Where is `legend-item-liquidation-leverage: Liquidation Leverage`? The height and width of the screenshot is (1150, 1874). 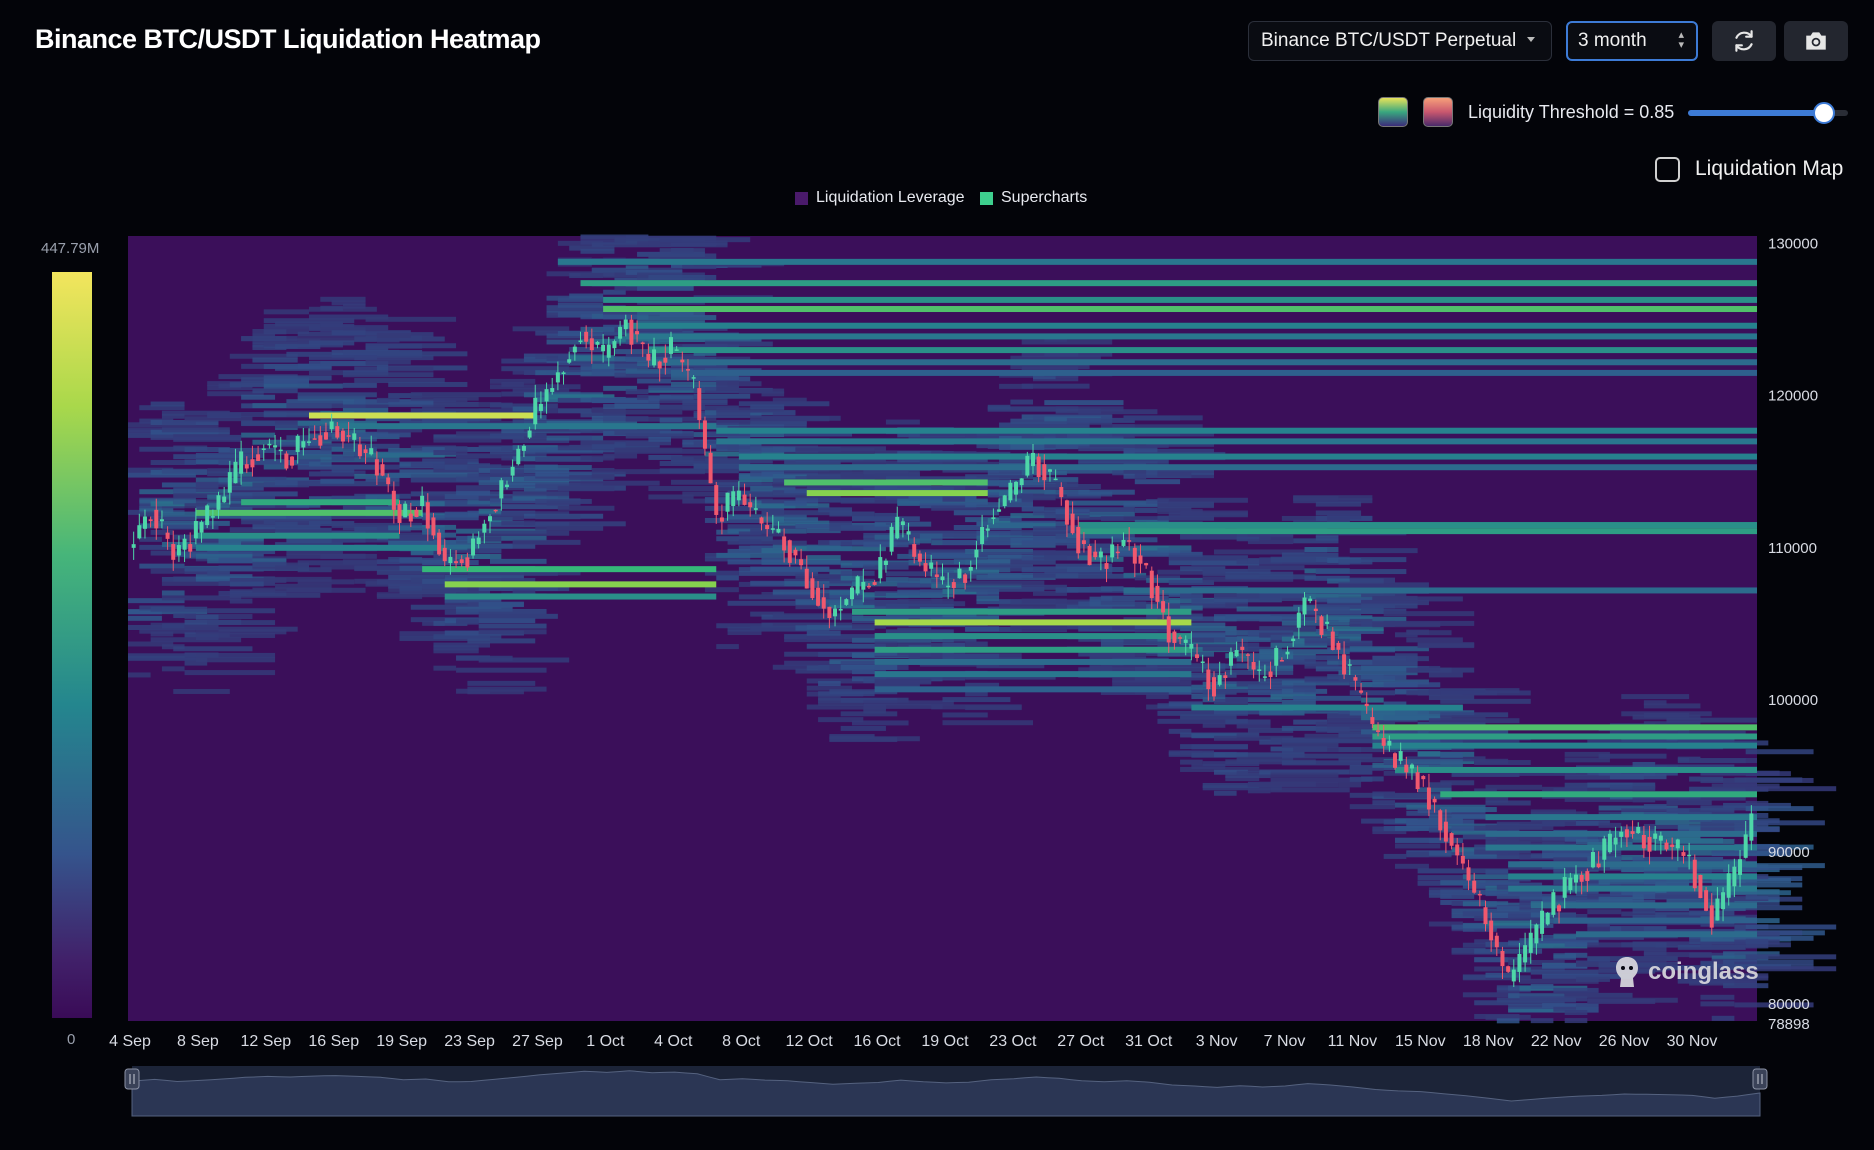 legend-item-liquidation-leverage: Liquidation Leverage is located at coordinates (880, 198).